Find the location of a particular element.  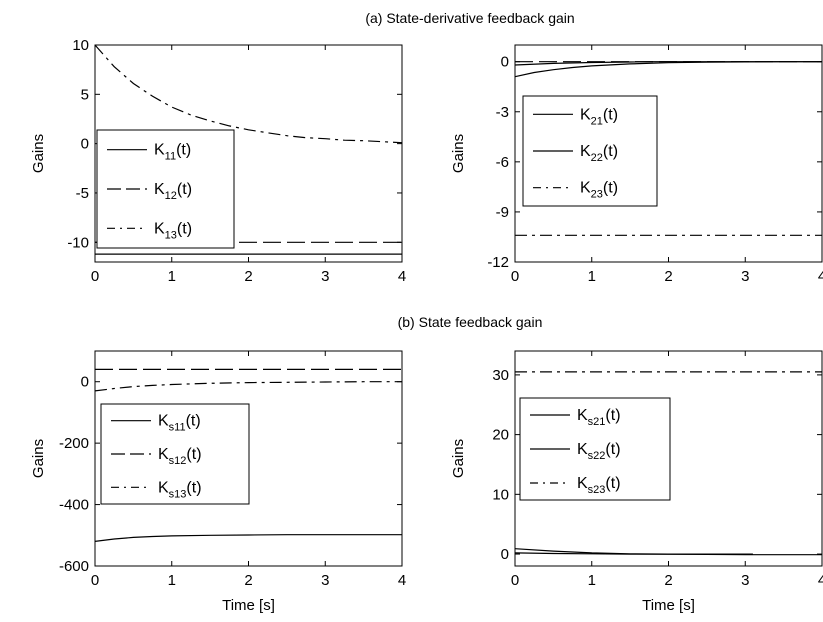

chart-4-xtick-label: 4 is located at coordinates (820, 580).